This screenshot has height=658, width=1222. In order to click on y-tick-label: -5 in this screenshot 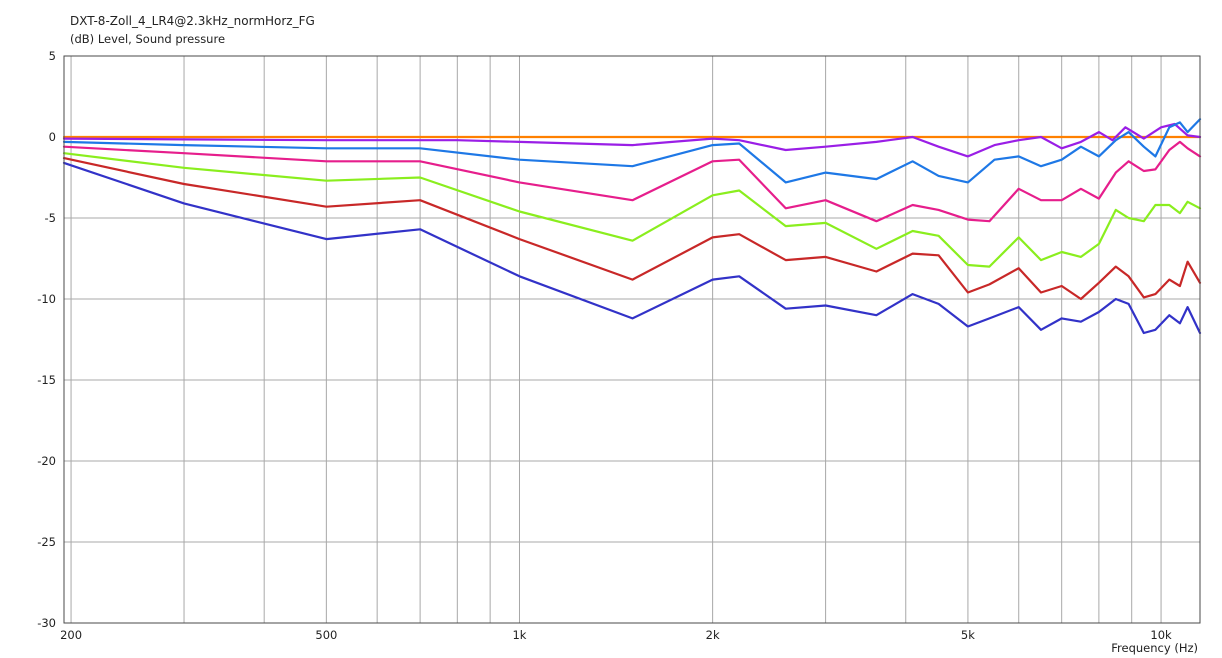, I will do `click(50, 218)`.